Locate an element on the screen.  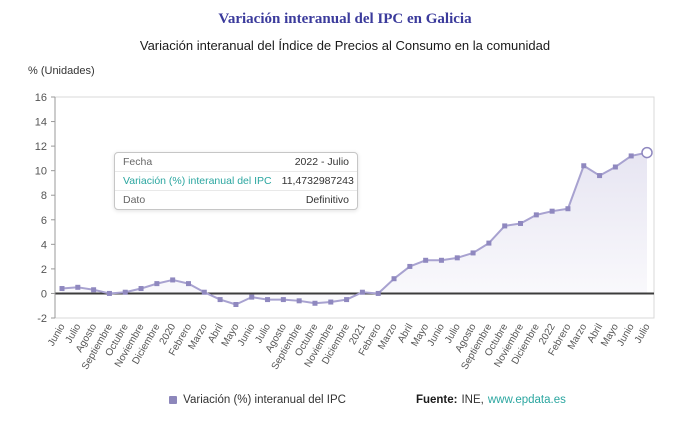
y-axis-tick-label: 4 is located at coordinates (44, 245).